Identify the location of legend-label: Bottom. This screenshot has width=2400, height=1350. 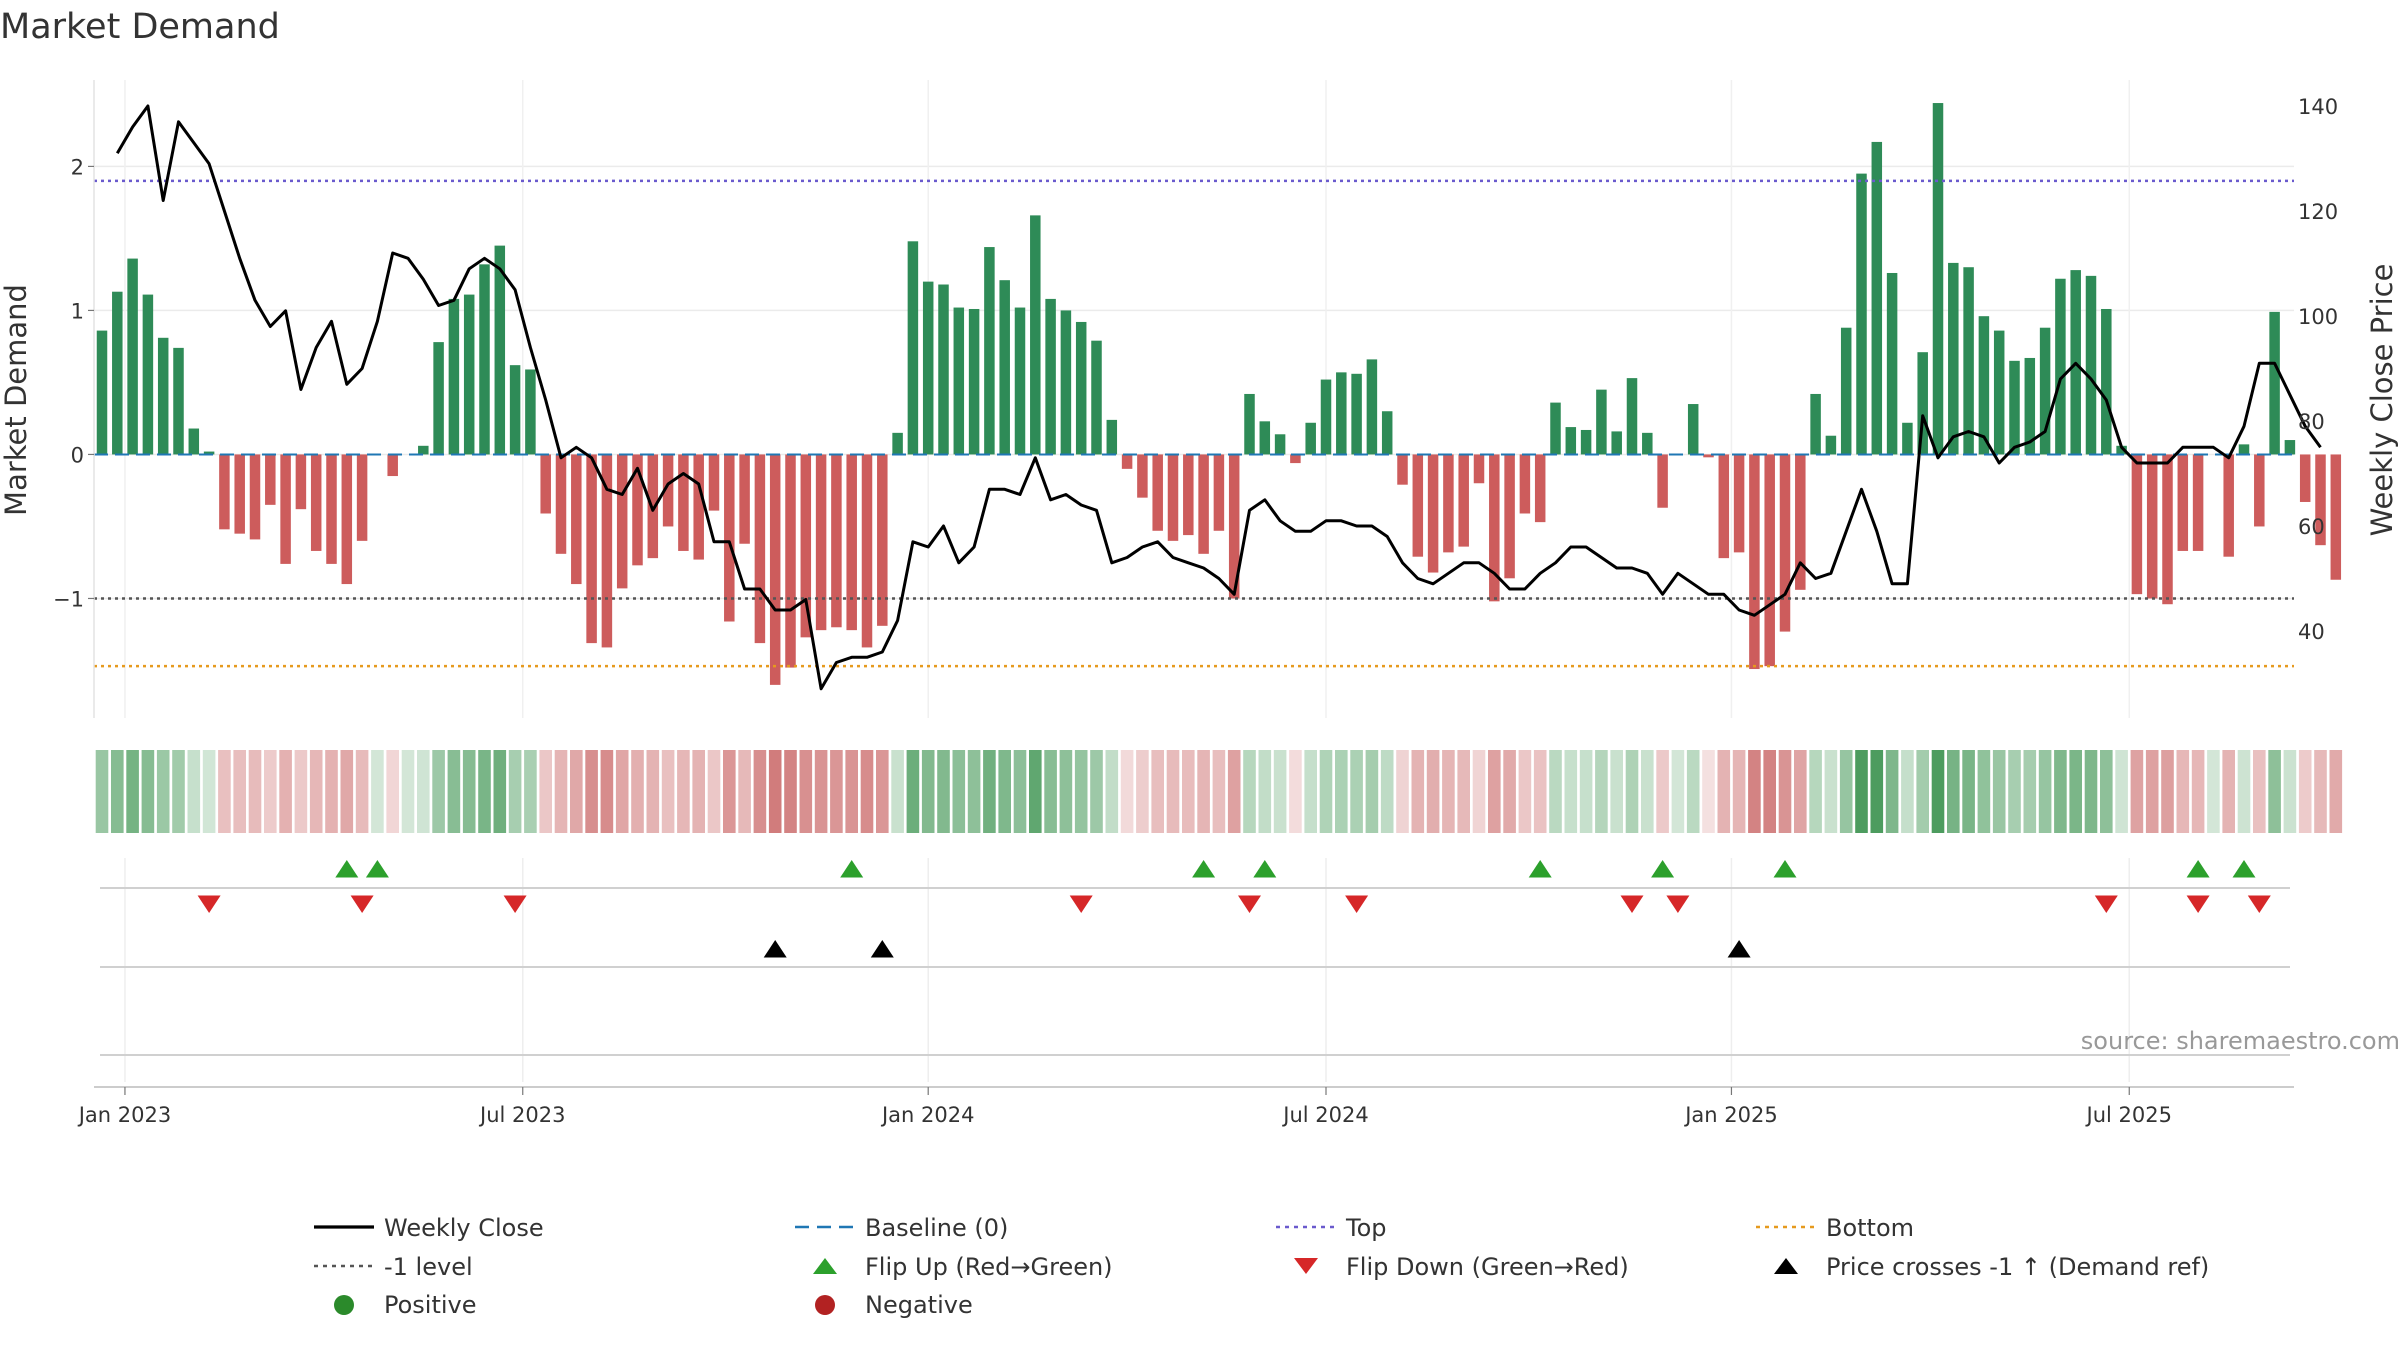
(1870, 1228).